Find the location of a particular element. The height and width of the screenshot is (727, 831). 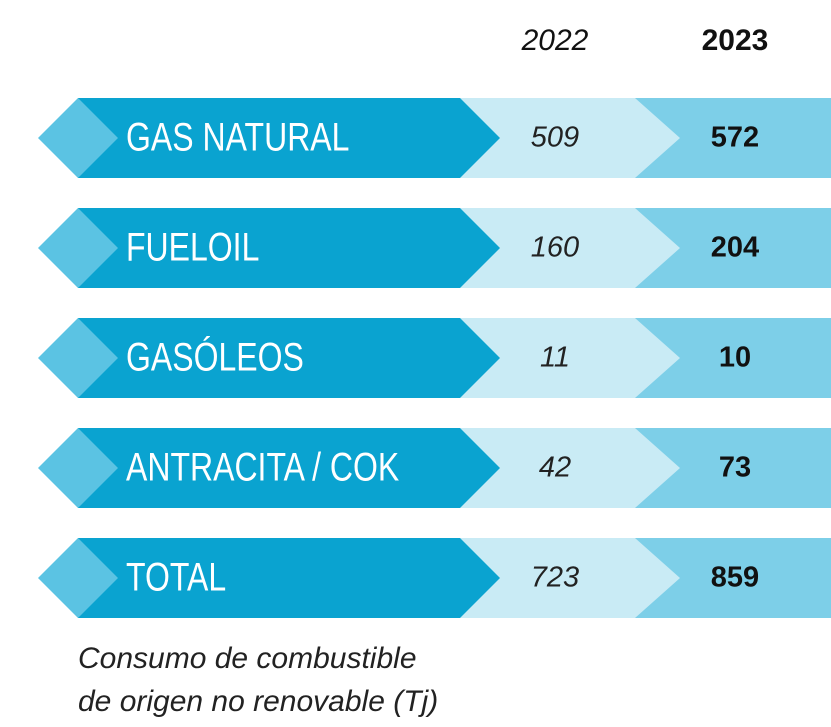

row-label: GASÓLEOS is located at coordinates (215, 356).